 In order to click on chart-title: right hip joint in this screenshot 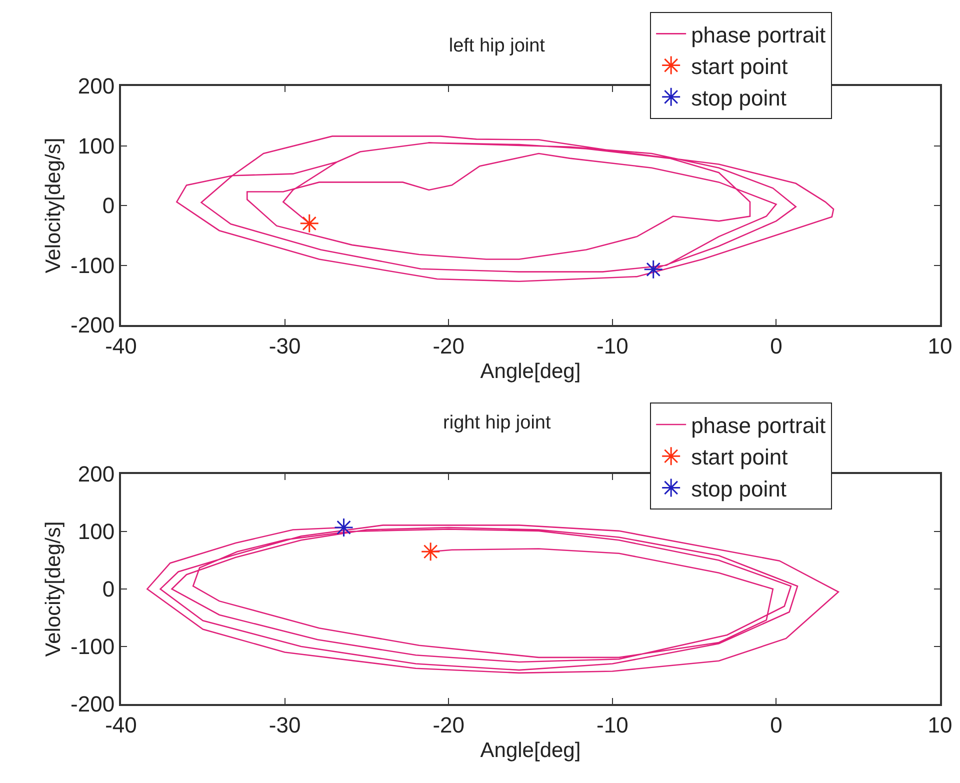, I will do `click(497, 423)`.